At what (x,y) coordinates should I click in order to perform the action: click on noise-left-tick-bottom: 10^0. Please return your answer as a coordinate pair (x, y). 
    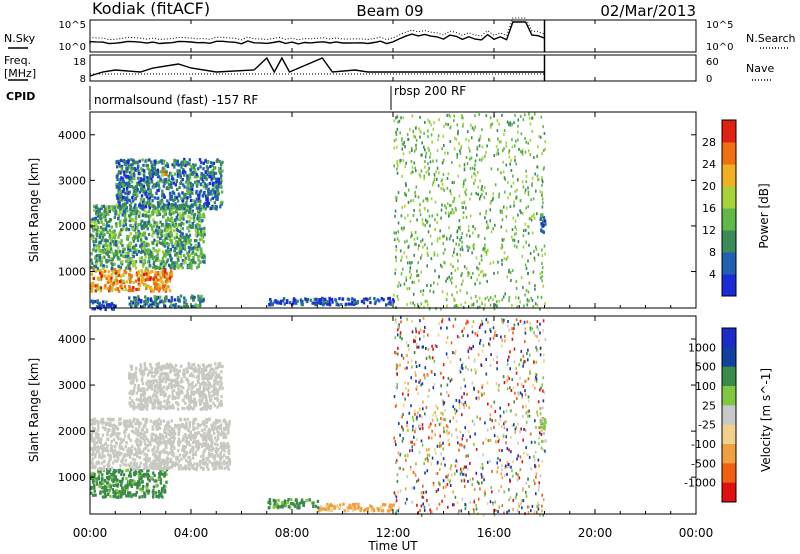
    Looking at the image, I should click on (72, 47).